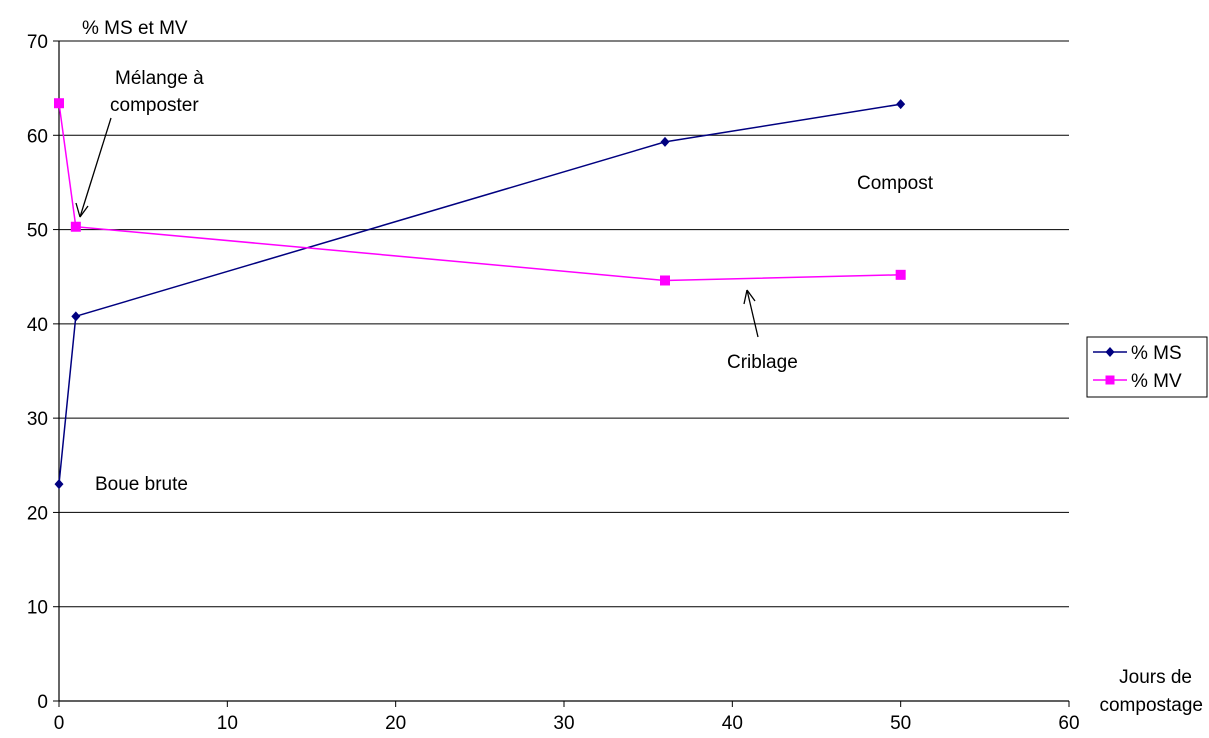 The width and height of the screenshot is (1209, 738). I want to click on annotation-arrowhead-criblage, so click(749, 297).